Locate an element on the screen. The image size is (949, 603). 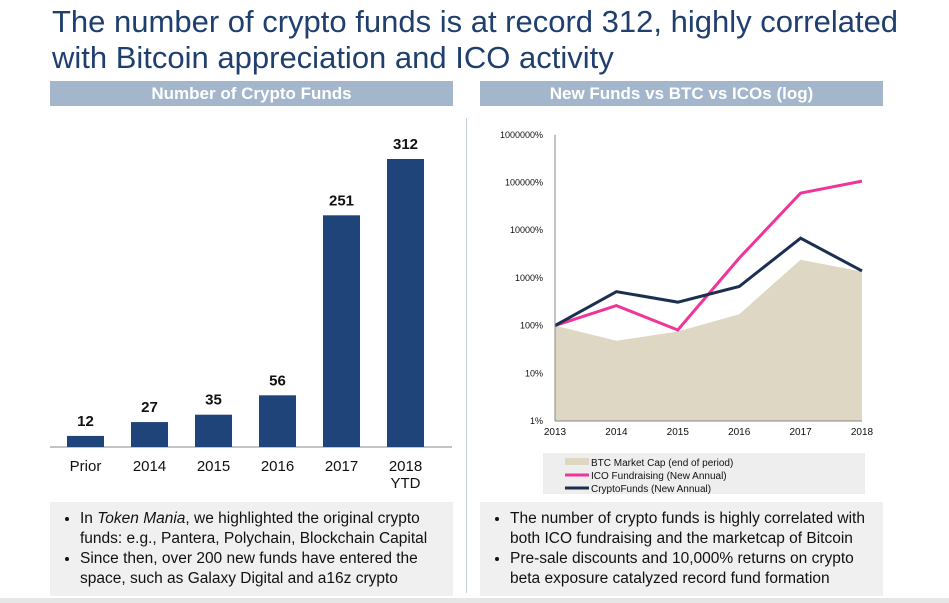
y-tick-label: 1000% is located at coordinates (529, 278).